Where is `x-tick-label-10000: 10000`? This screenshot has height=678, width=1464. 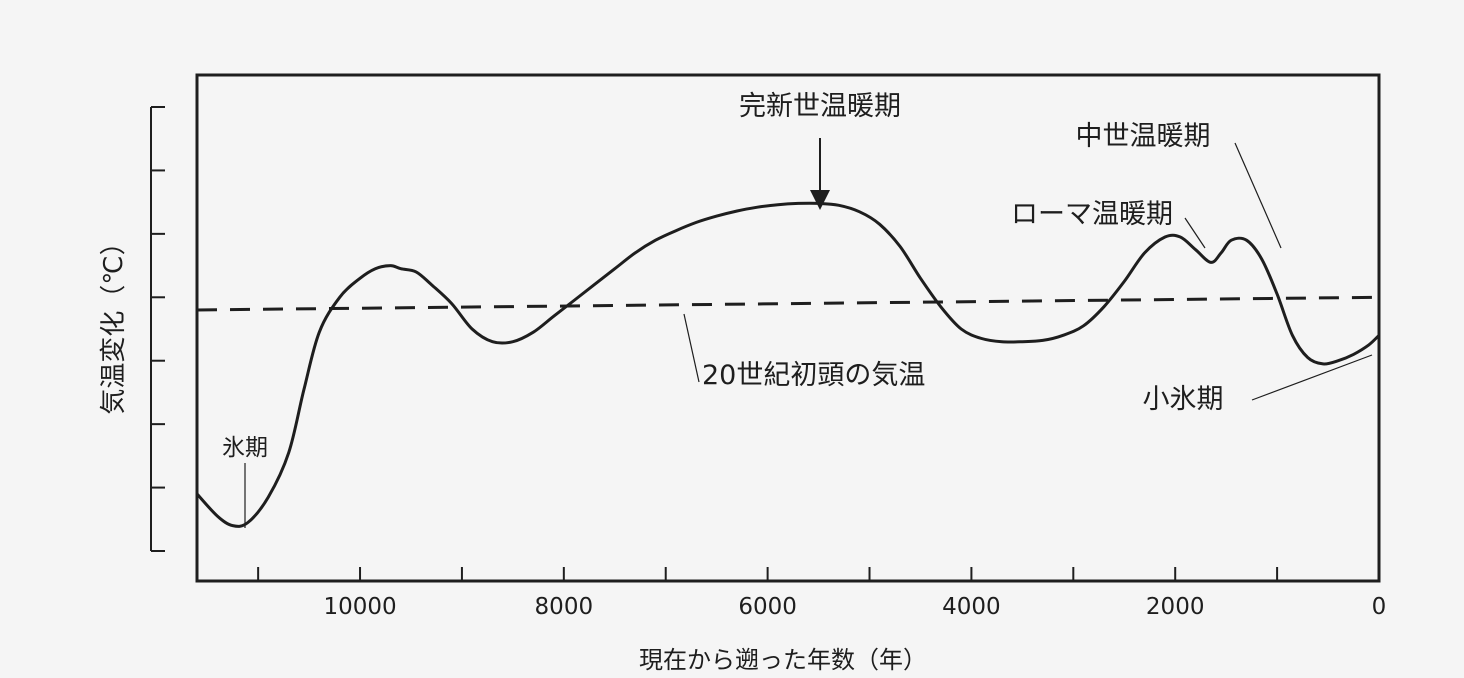
x-tick-label-10000: 10000 is located at coordinates (359, 607).